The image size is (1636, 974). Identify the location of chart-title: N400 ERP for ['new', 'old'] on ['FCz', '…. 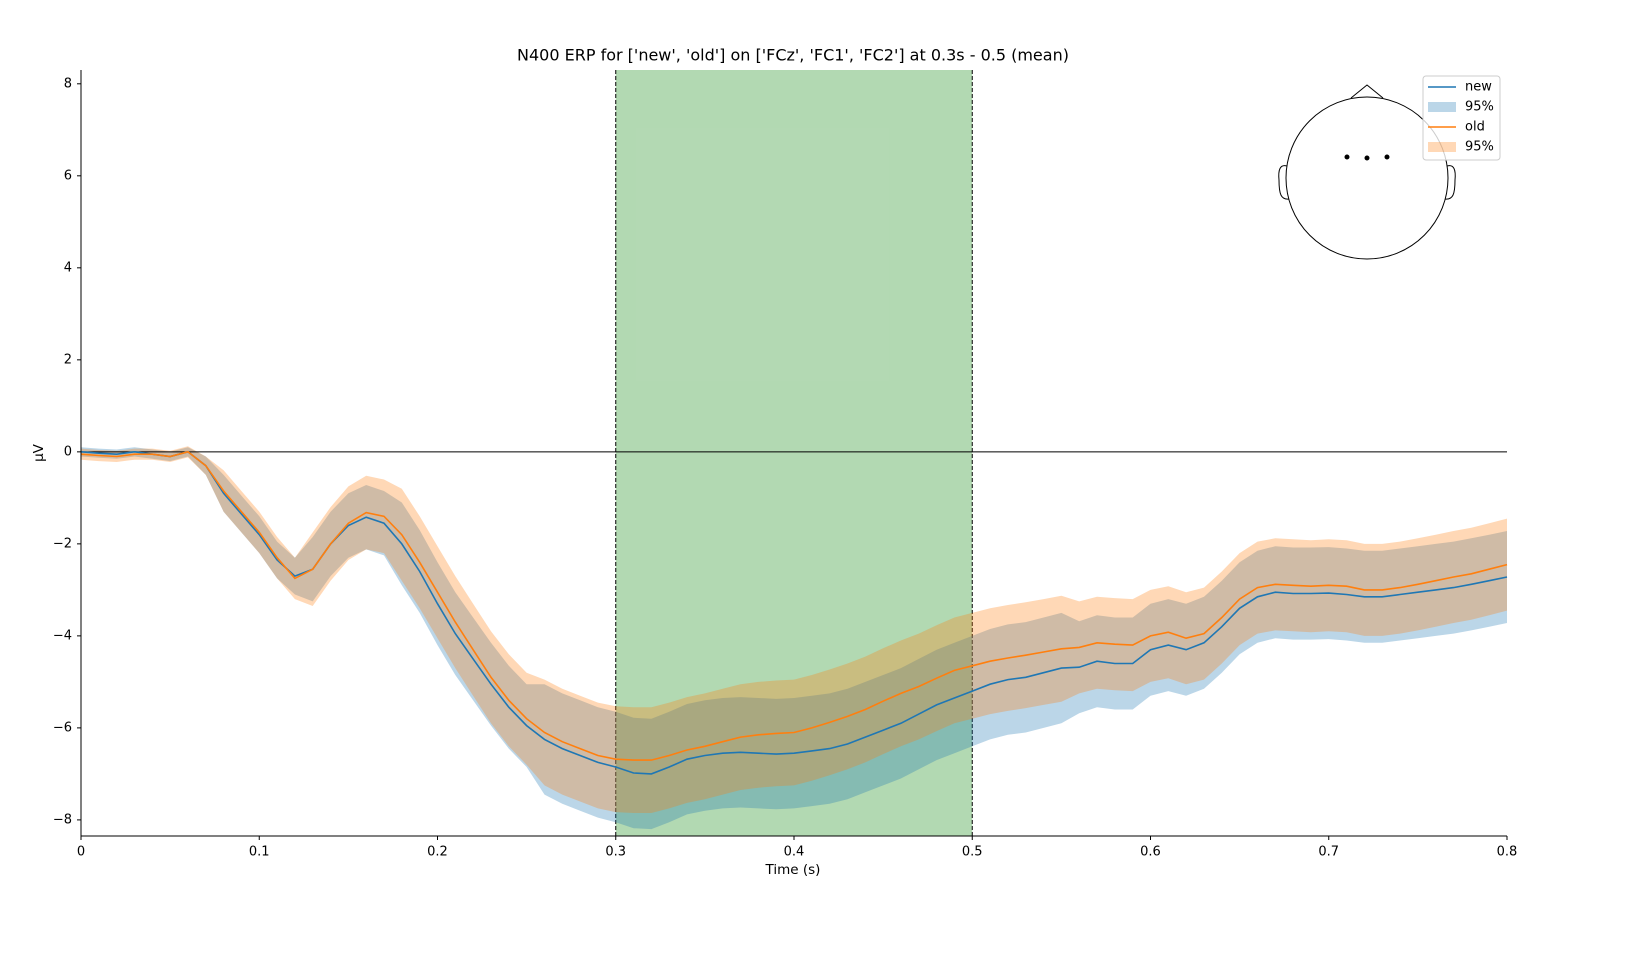
(793, 55).